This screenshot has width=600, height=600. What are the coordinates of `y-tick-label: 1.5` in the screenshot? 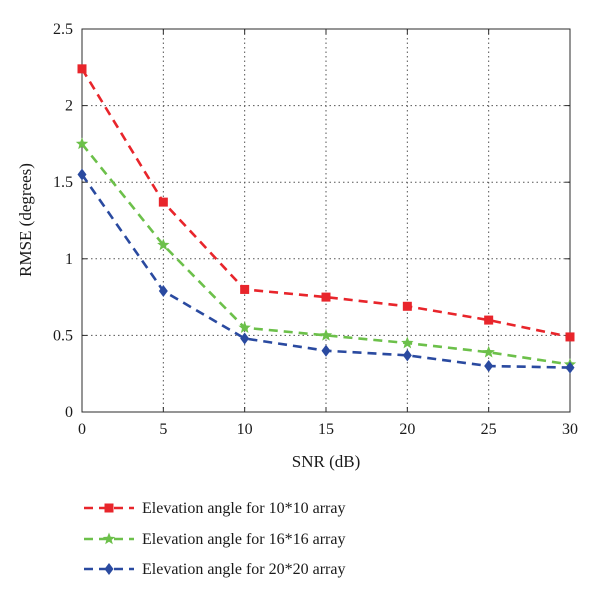 It's located at (63, 182).